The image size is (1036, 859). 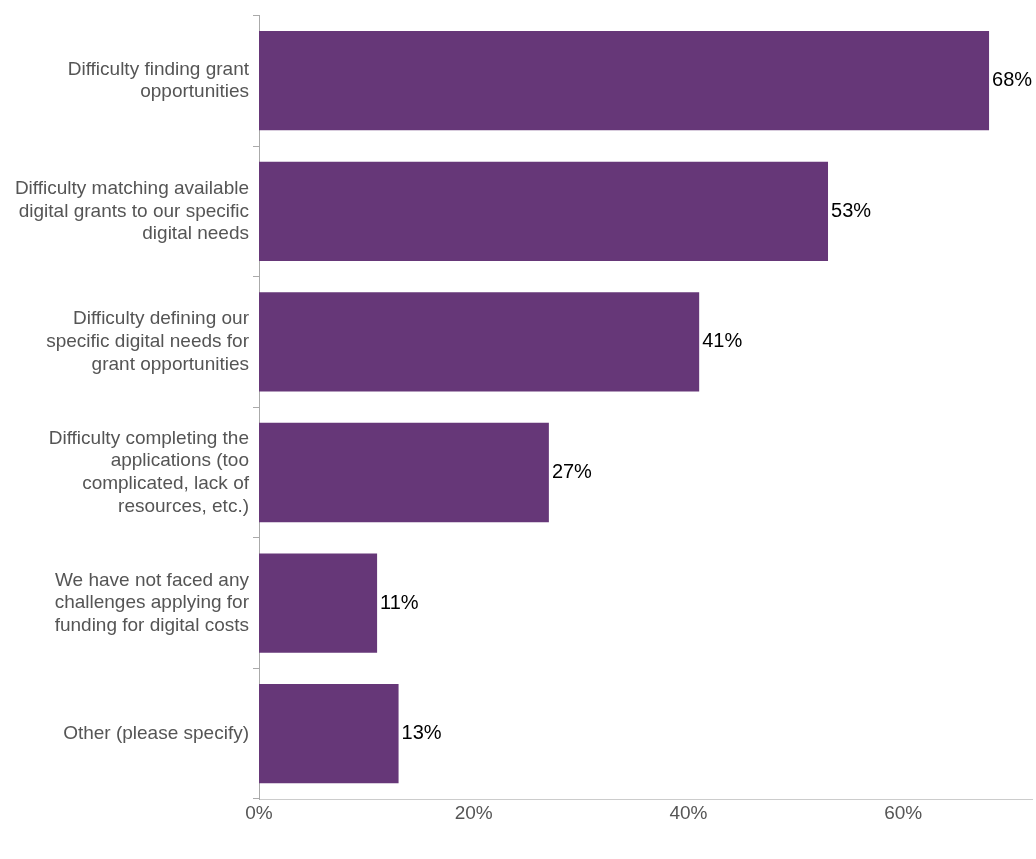 I want to click on data-label: 68%, so click(x=1012, y=79).